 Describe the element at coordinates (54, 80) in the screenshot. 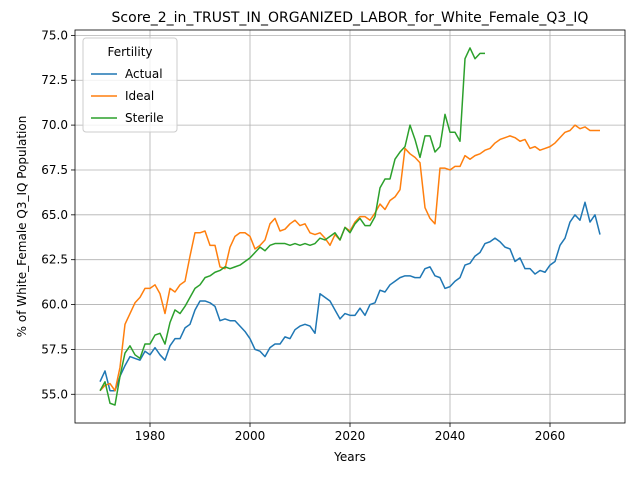

I see `y-tick-label: 72.5` at that location.